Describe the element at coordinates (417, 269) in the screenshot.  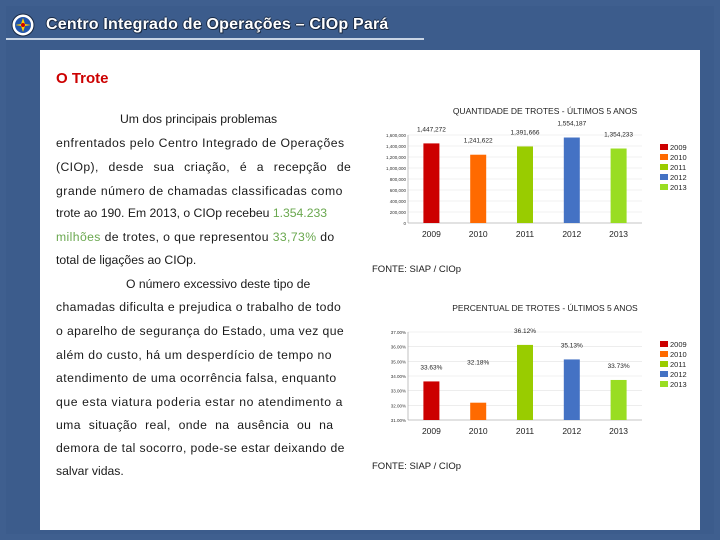
I see `chart-source-quantidade: FONTE: SIAP / CIOp` at that location.